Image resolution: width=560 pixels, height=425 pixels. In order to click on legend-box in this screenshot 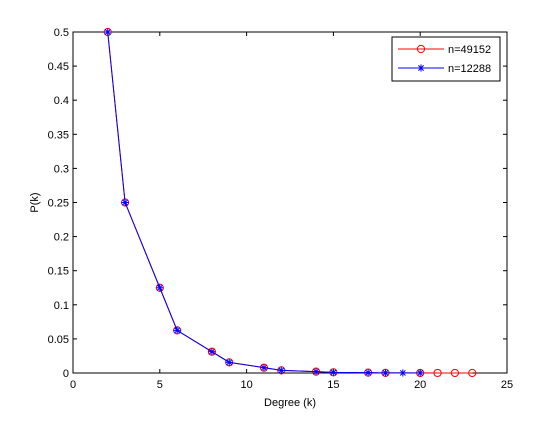, I will do `click(446, 59)`.